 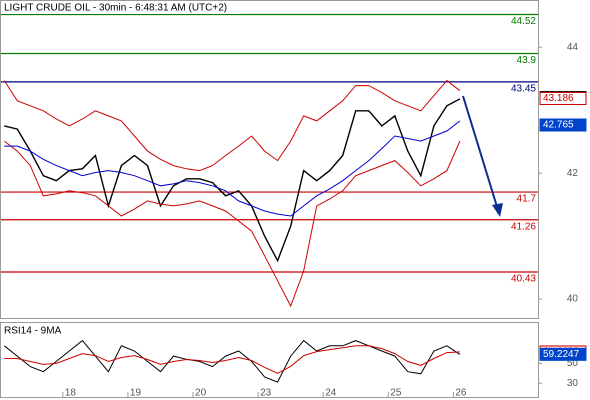 What do you see at coordinates (523, 226) in the screenshot?
I see `level-label: 41.26` at bounding box center [523, 226].